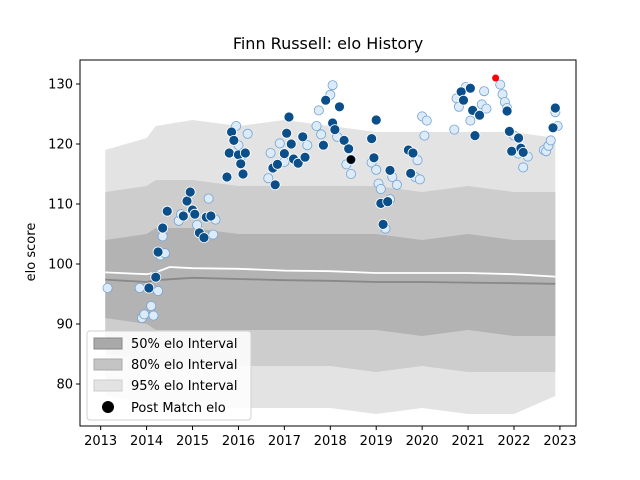 This screenshot has width=640, height=480. Describe the element at coordinates (330, 441) in the screenshot. I see `x-tick-label: 2018` at that location.